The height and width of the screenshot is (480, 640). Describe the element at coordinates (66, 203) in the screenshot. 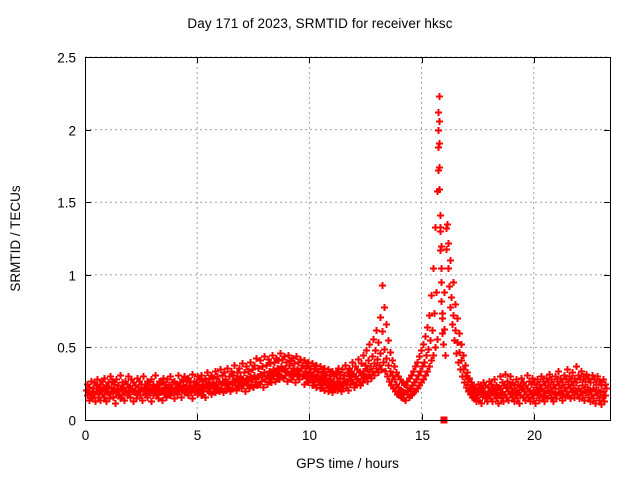

I see `y-tick-label: 1.5` at that location.